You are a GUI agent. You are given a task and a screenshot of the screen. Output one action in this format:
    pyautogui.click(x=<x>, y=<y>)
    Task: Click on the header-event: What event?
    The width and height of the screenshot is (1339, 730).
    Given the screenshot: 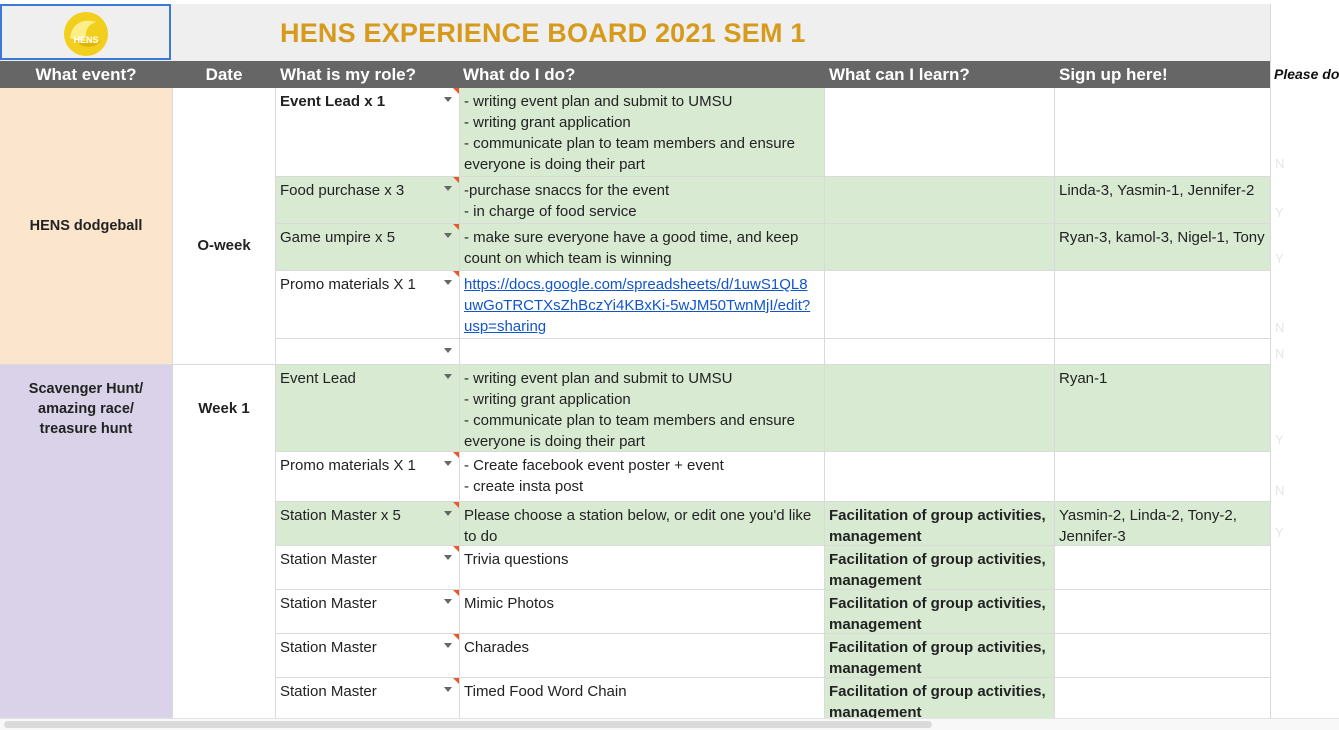 What is the action you would take?
    pyautogui.click(x=86, y=74)
    